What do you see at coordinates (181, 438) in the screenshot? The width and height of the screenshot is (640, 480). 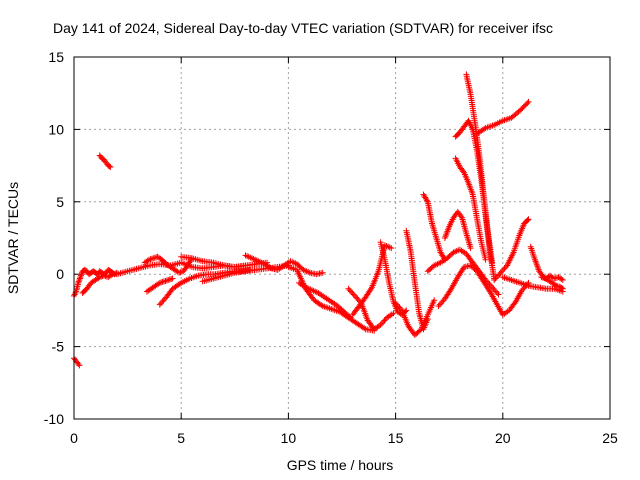 I see `x-tick-label: 5` at bounding box center [181, 438].